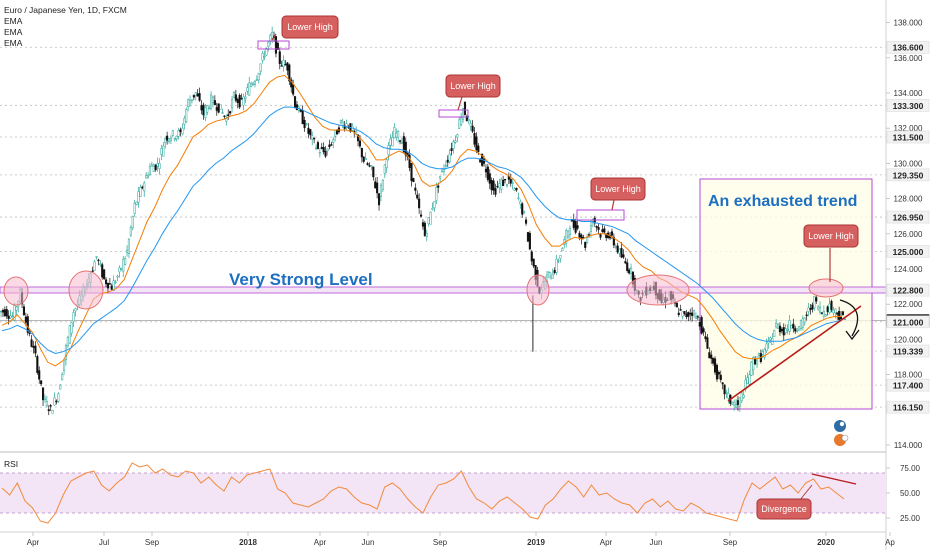 The height and width of the screenshot is (550, 932). I want to click on time-tick-label: Jun, so click(368, 542).